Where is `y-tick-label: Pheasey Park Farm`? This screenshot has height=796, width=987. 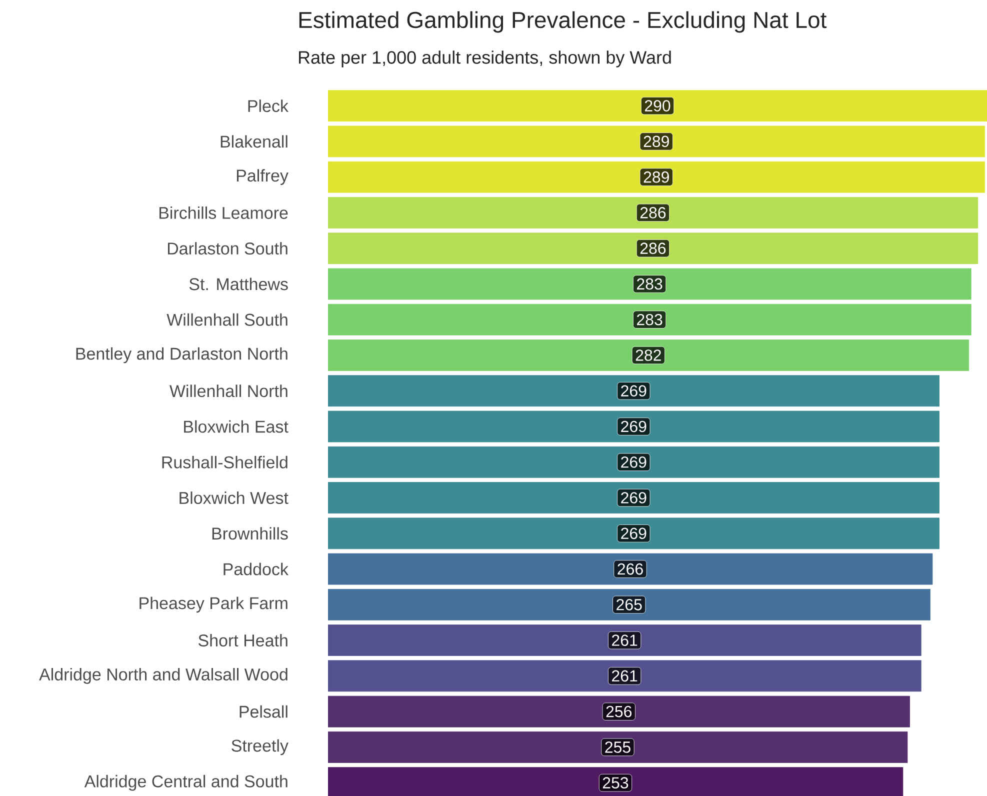
y-tick-label: Pheasey Park Farm is located at coordinates (214, 604).